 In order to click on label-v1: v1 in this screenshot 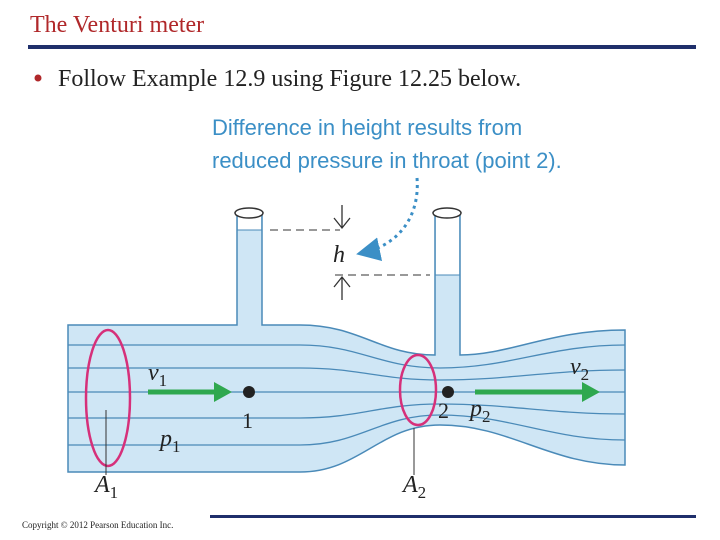, I will do `click(157, 375)`.